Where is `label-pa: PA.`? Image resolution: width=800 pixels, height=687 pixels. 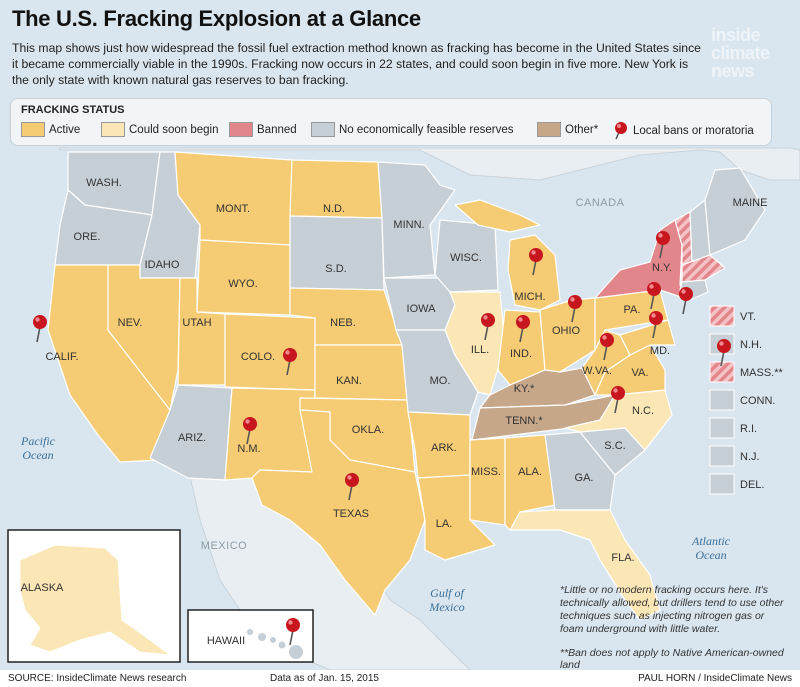 label-pa: PA. is located at coordinates (632, 310).